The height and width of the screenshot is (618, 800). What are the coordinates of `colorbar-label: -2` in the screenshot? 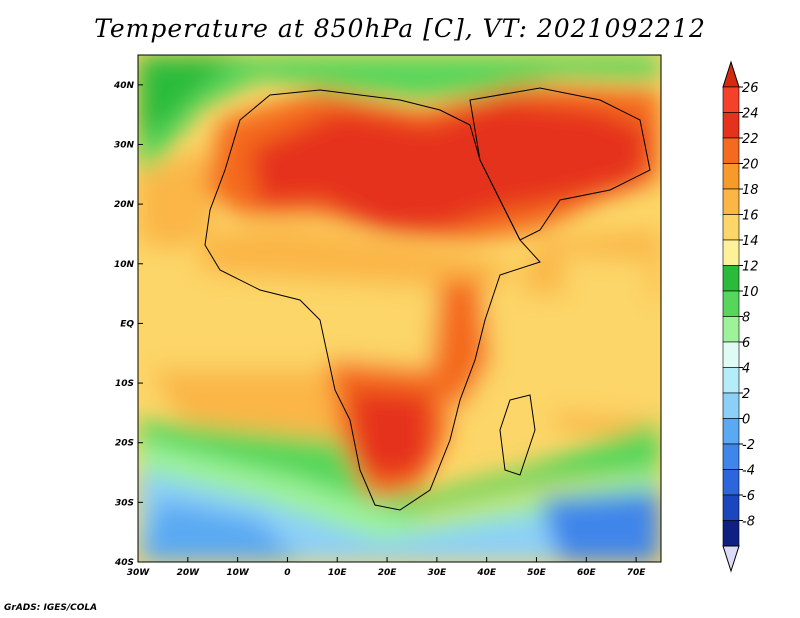 It's located at (748, 445).